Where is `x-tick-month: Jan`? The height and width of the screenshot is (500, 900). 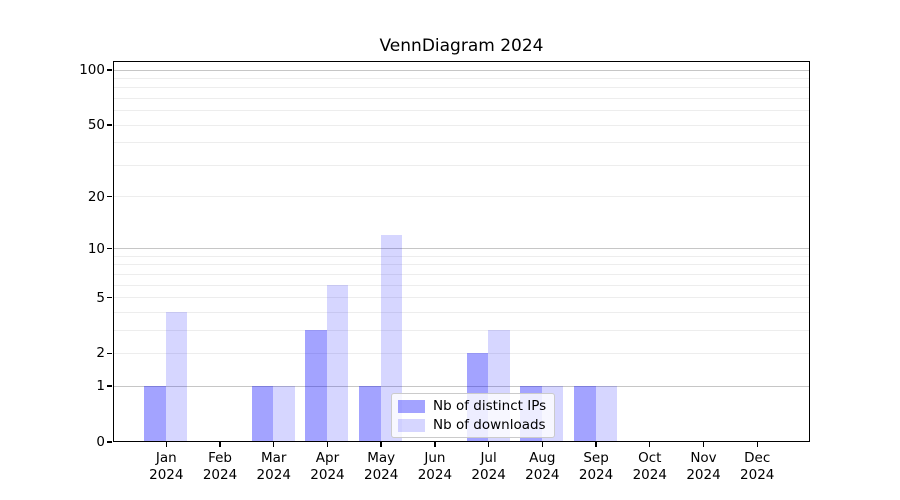 x-tick-month: Jan is located at coordinates (166, 458).